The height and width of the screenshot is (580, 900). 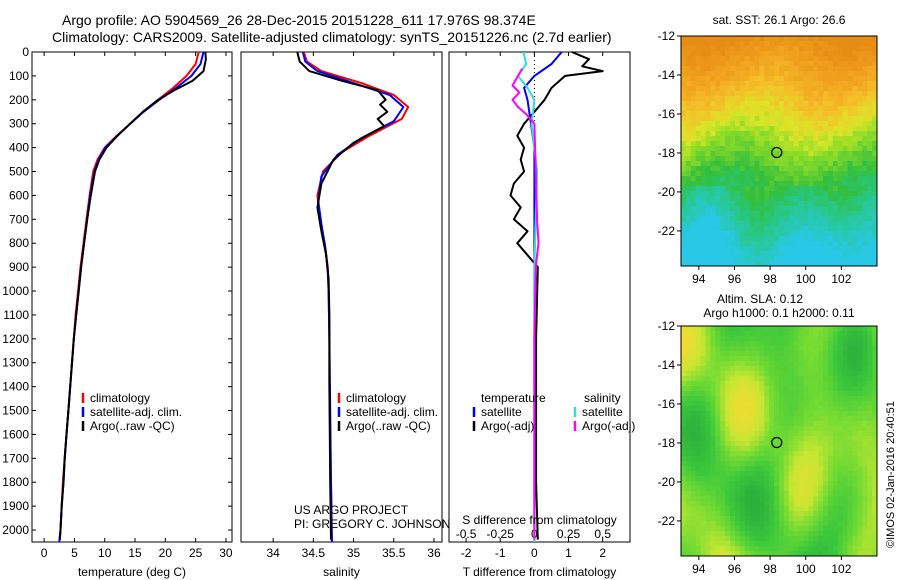 I want to click on sla_map-float-position-marker, so click(x=777, y=442).